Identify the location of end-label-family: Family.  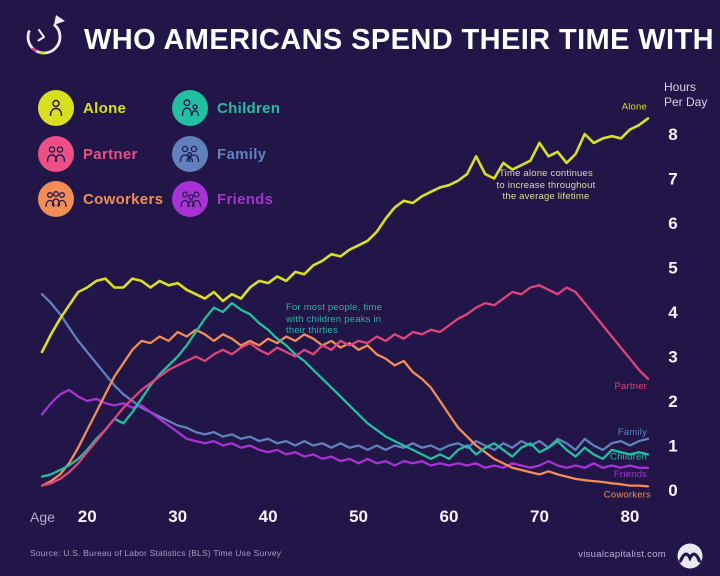
(632, 432).